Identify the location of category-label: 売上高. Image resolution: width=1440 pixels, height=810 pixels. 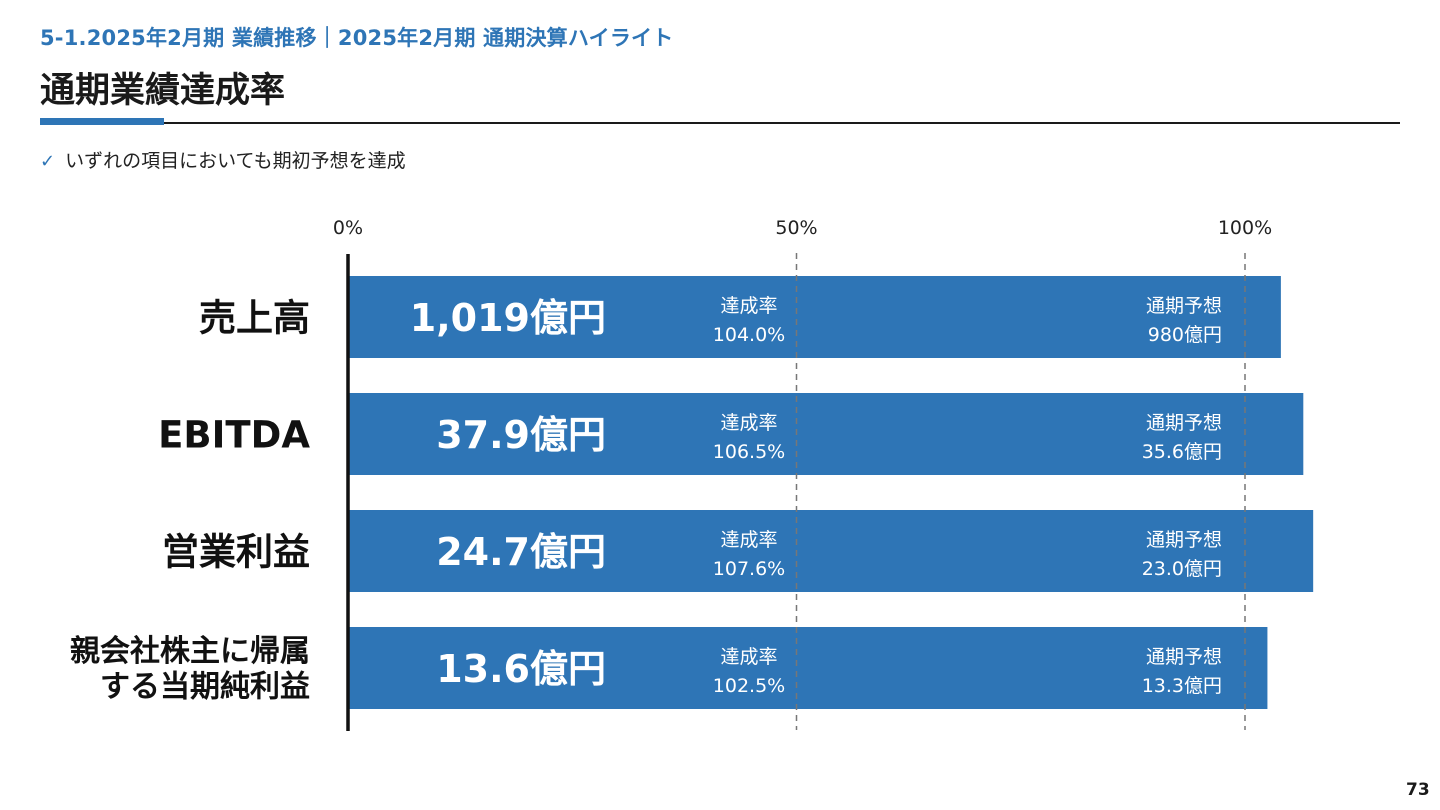
(254, 317).